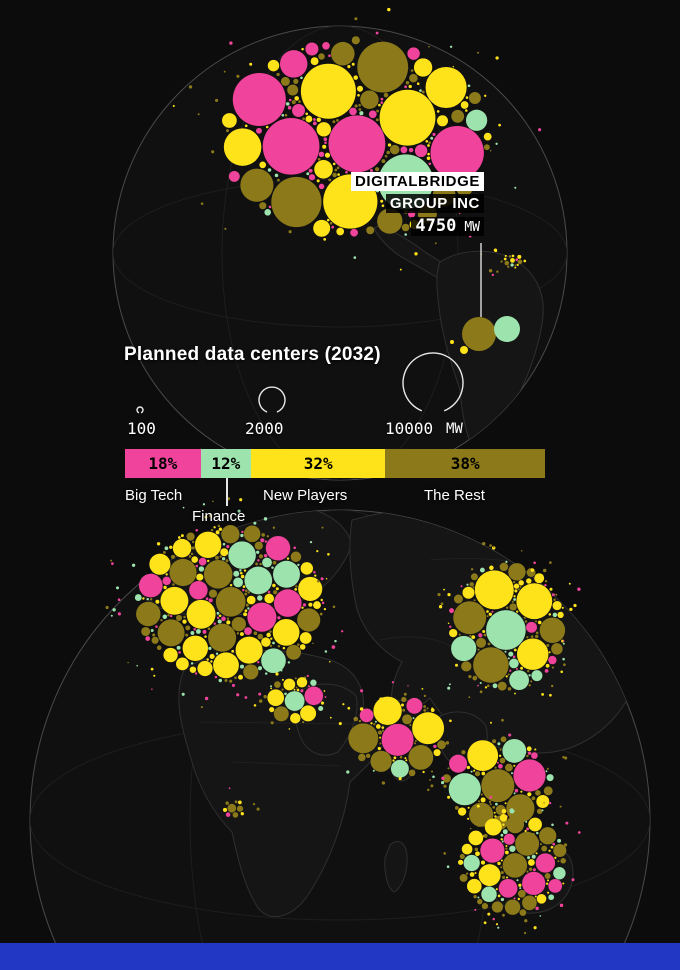  Describe the element at coordinates (512, 865) in the screenshot. I see `bubble-cluster-oceania` at that location.